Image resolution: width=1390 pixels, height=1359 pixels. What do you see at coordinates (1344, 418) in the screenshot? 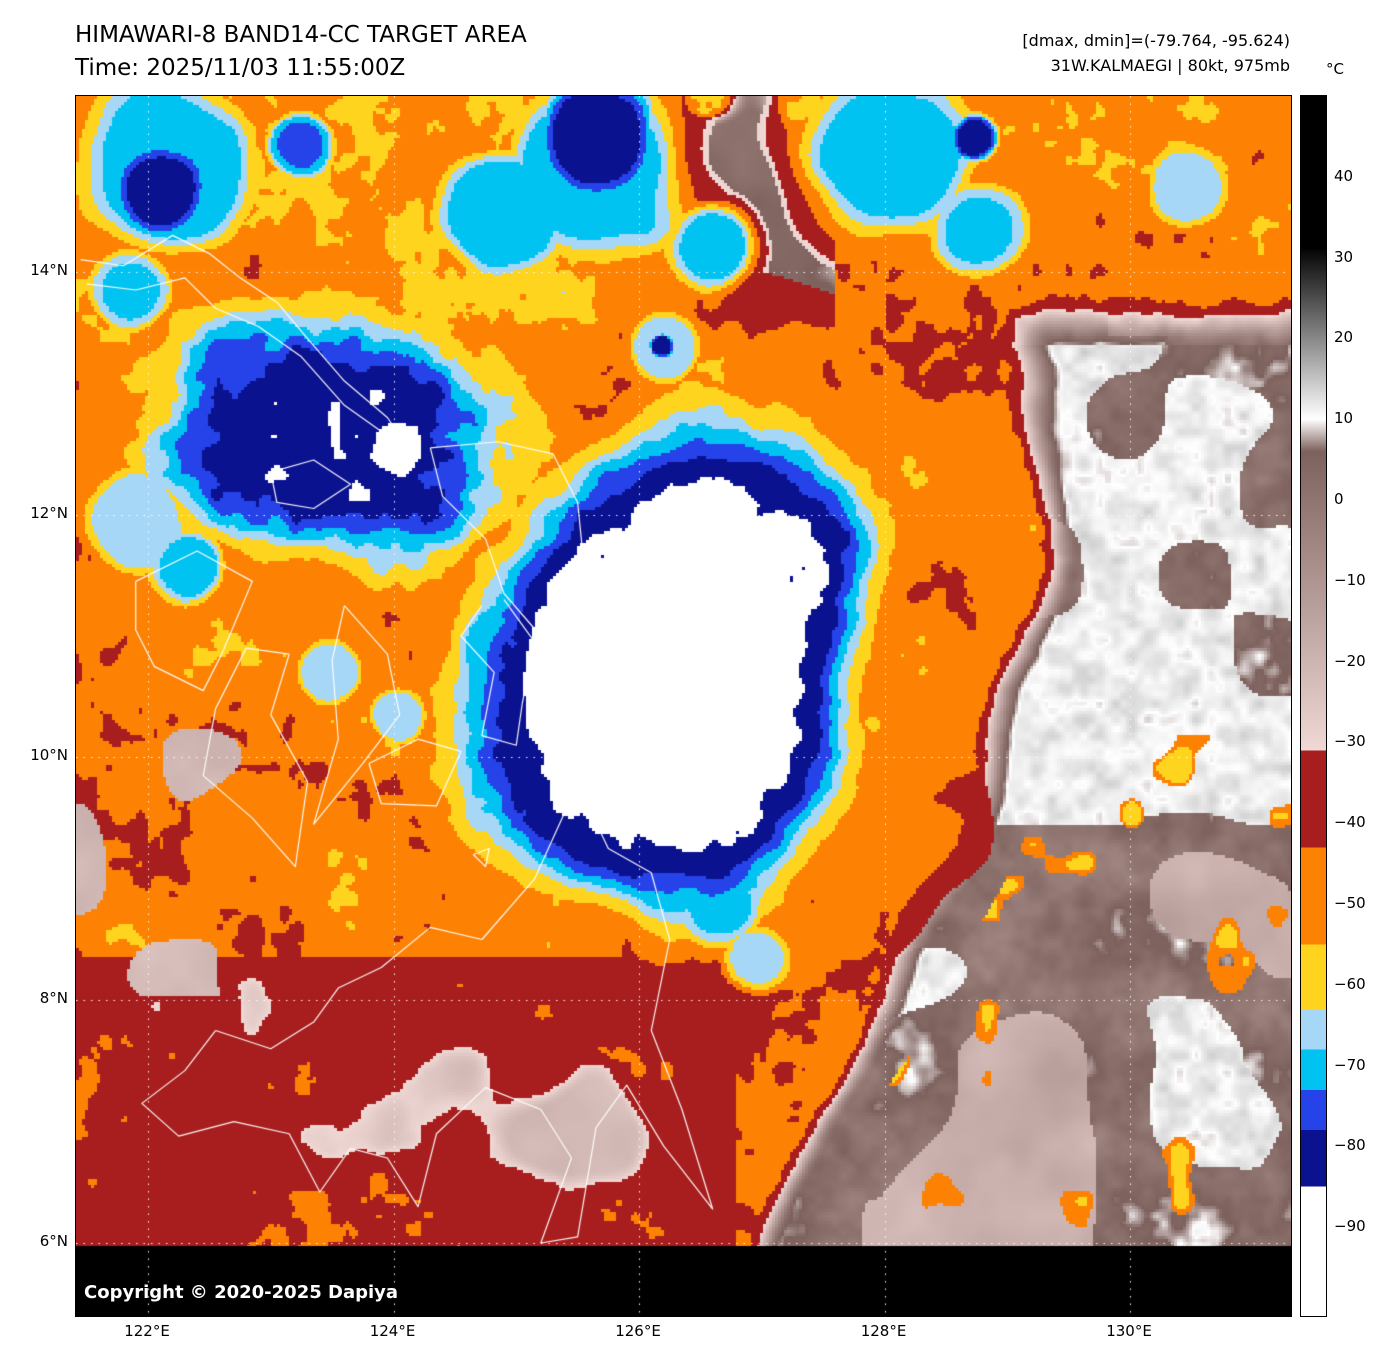
I see `colorbar-tick-label: 10` at bounding box center [1344, 418].